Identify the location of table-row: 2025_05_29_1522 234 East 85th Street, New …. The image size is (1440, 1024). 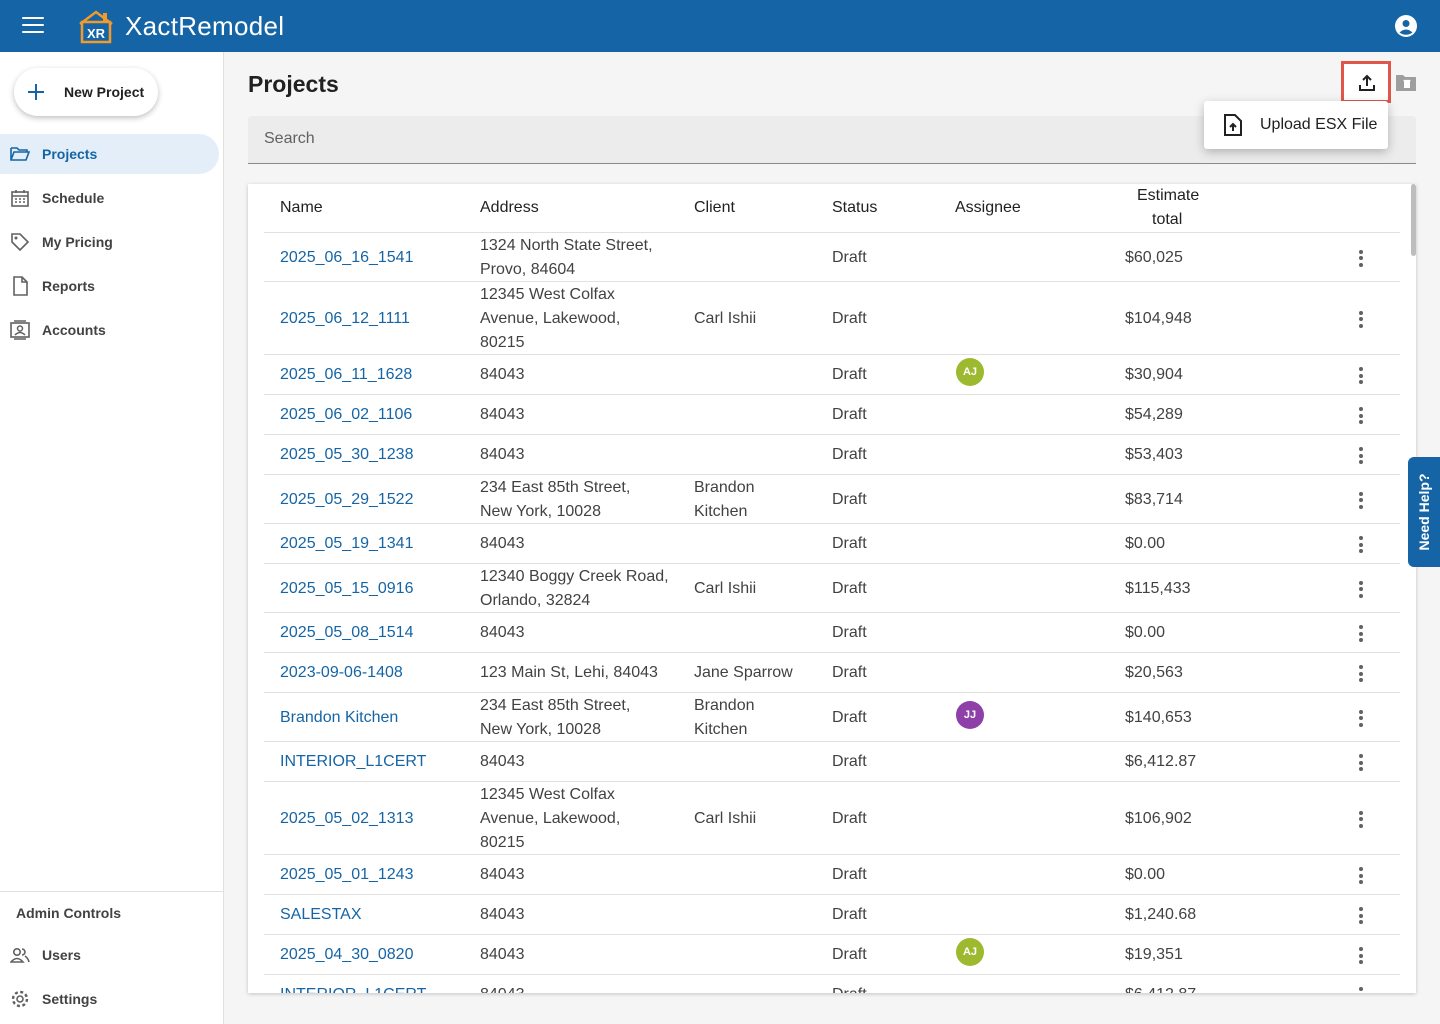
(832, 499).